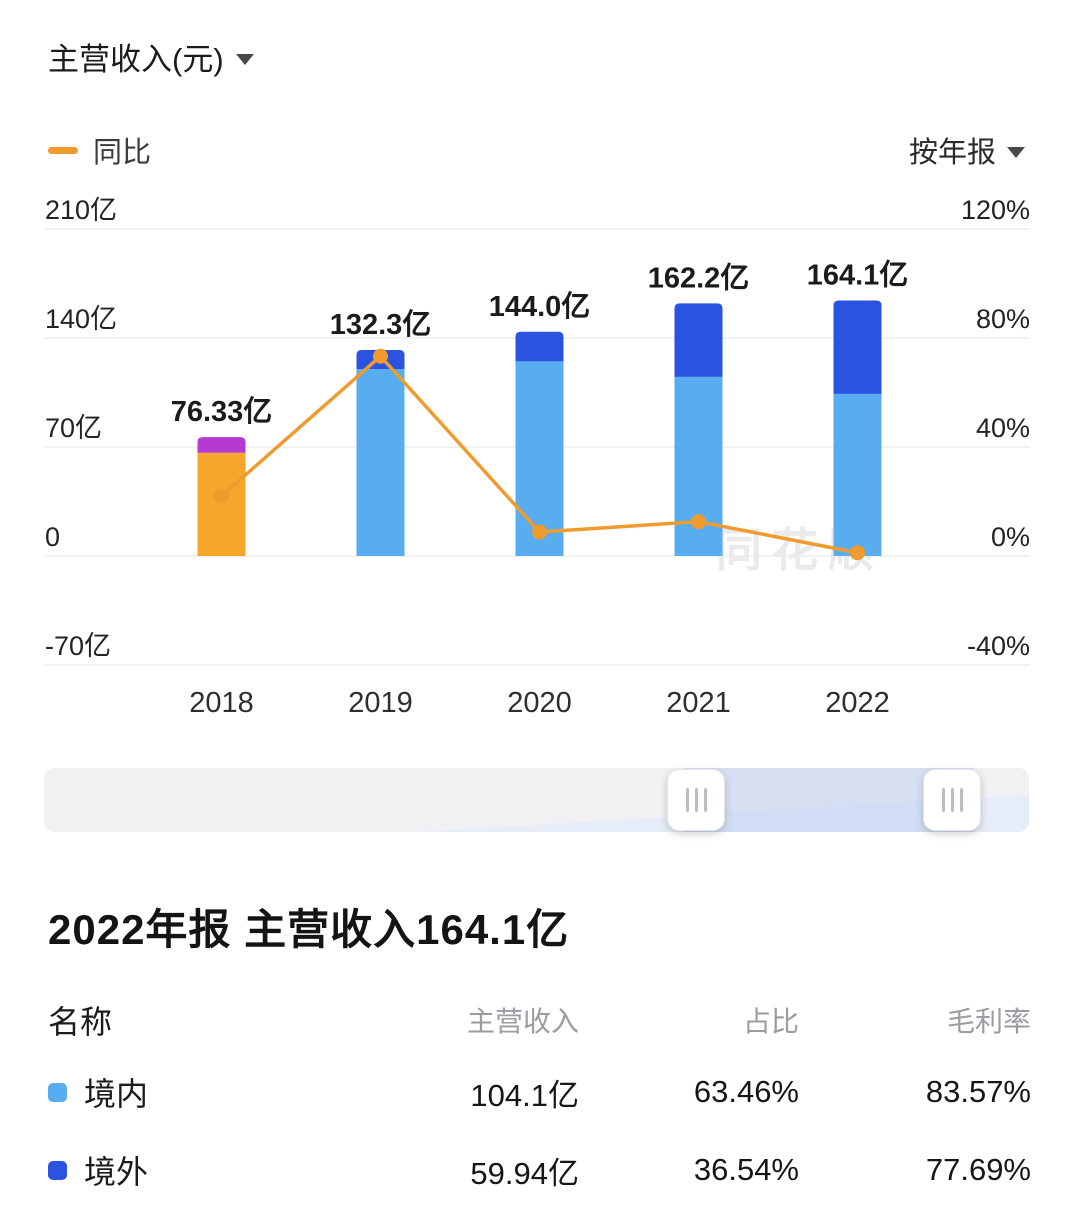  Describe the element at coordinates (122, 153) in the screenshot. I see `legend-yoy-label: 同比` at that location.